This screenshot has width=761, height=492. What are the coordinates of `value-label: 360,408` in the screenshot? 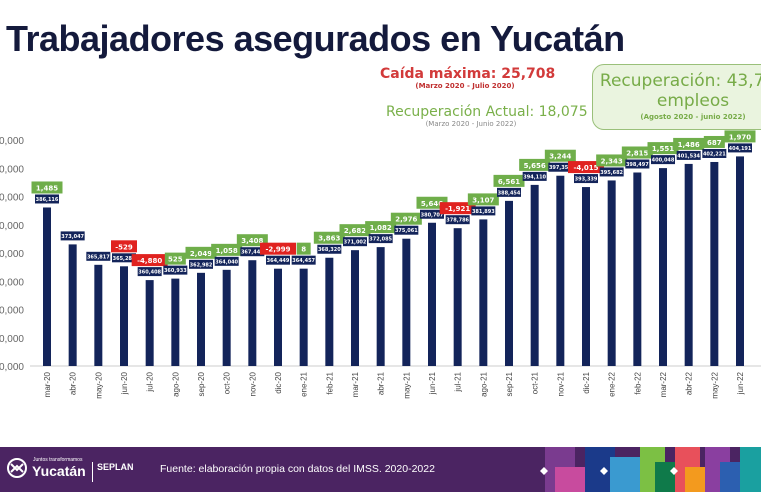 It's located at (149, 273).